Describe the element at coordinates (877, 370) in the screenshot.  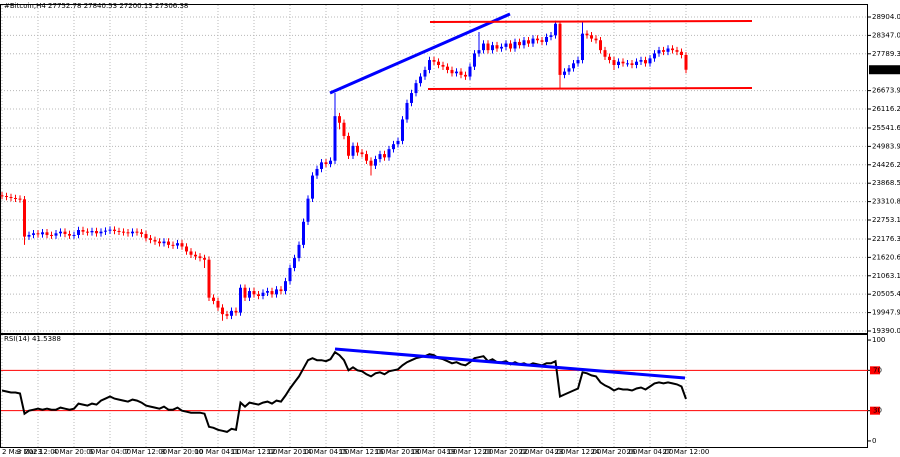
I see `y-tick-label: 70` at that location.